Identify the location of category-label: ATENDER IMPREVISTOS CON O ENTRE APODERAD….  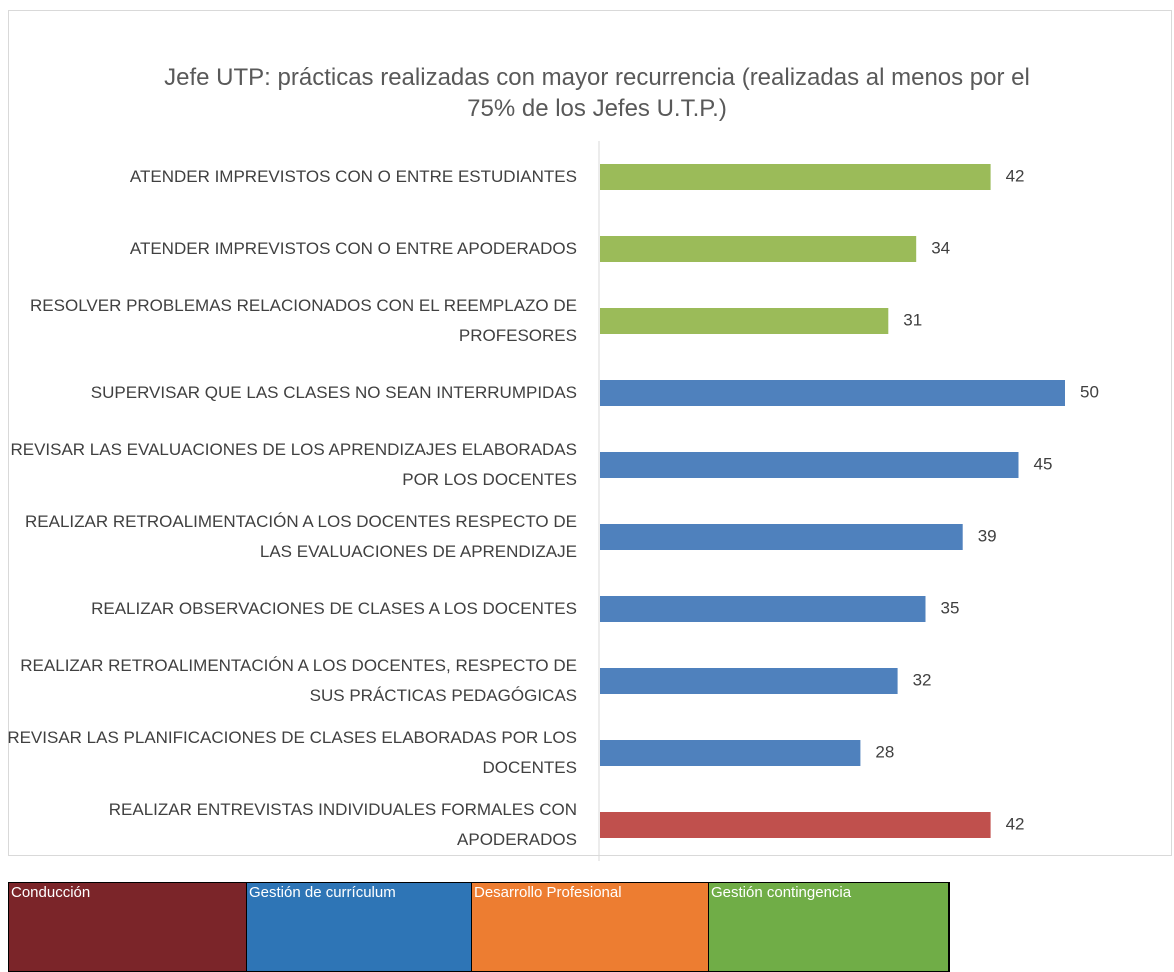
(353, 248).